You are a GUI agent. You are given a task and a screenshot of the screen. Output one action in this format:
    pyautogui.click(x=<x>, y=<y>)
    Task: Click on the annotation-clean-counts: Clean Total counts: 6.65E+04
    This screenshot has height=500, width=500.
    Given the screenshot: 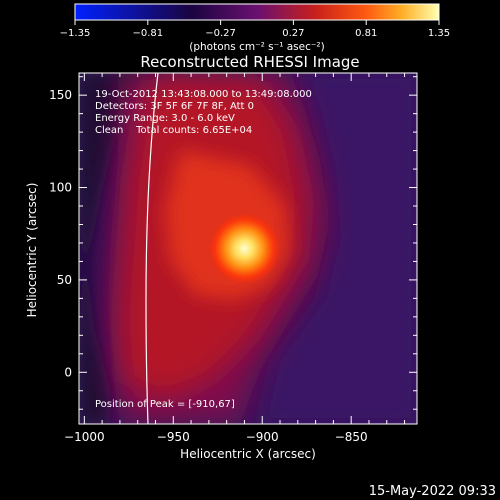 What is the action you would take?
    pyautogui.click(x=173, y=130)
    